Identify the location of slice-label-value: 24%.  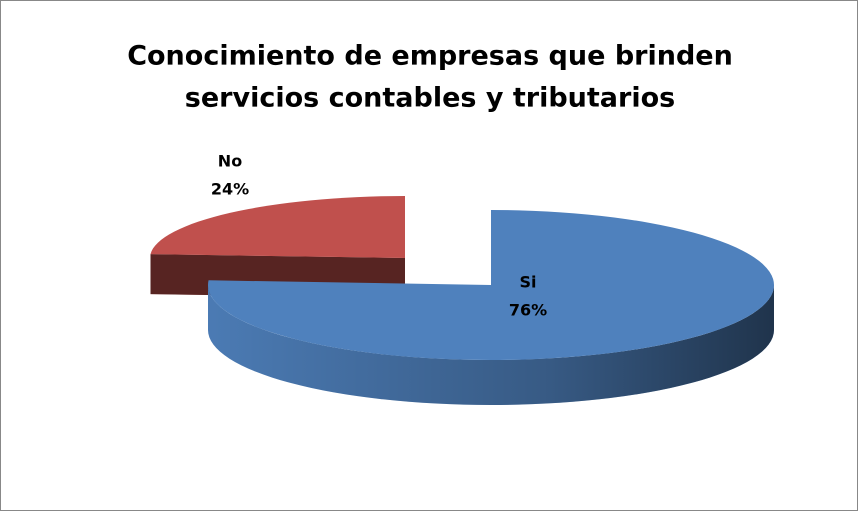
(230, 189).